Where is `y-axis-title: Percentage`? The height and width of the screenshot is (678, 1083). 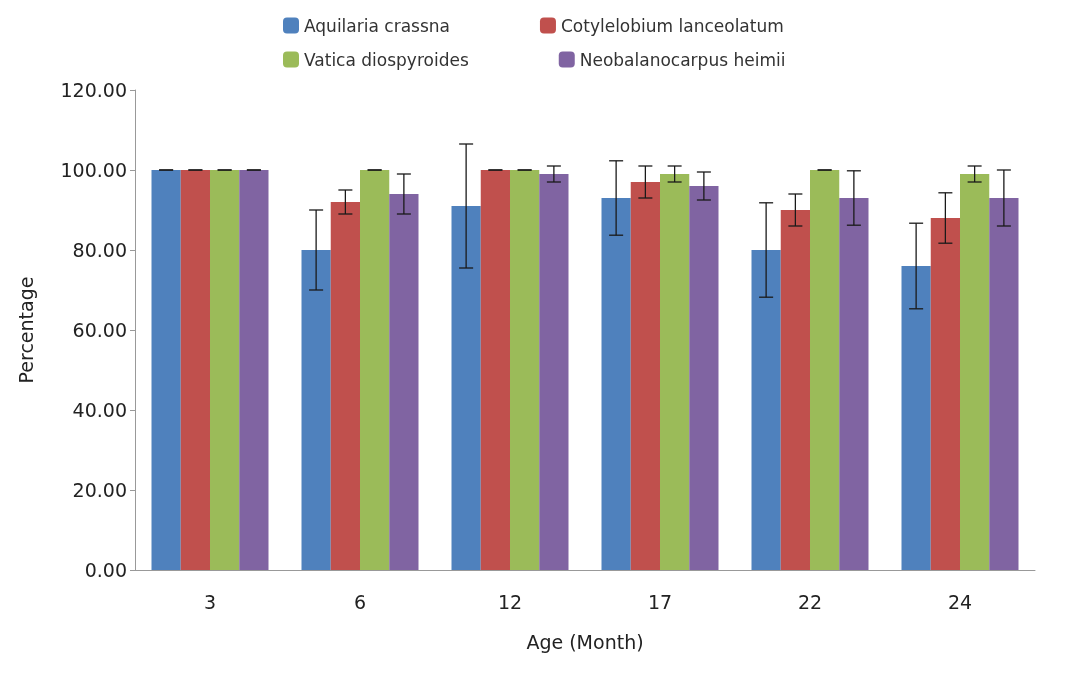 y-axis-title: Percentage is located at coordinates (25, 330).